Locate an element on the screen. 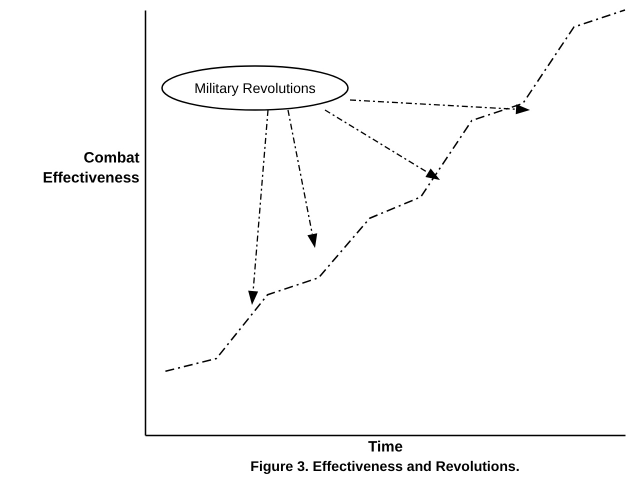 The image size is (634, 496). x-axis-title: Time is located at coordinates (385, 447).